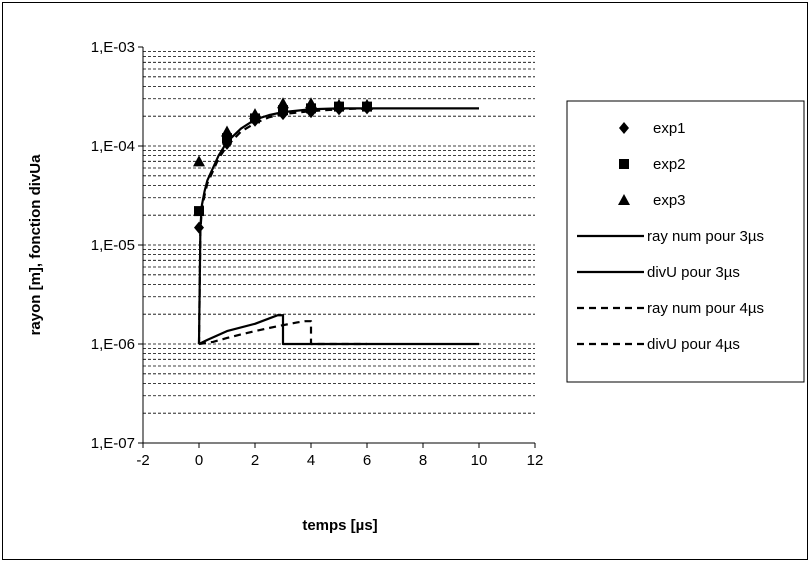 The height and width of the screenshot is (564, 812). Describe the element at coordinates (339, 525) in the screenshot. I see `x-axis-title: temps [µs]` at that location.